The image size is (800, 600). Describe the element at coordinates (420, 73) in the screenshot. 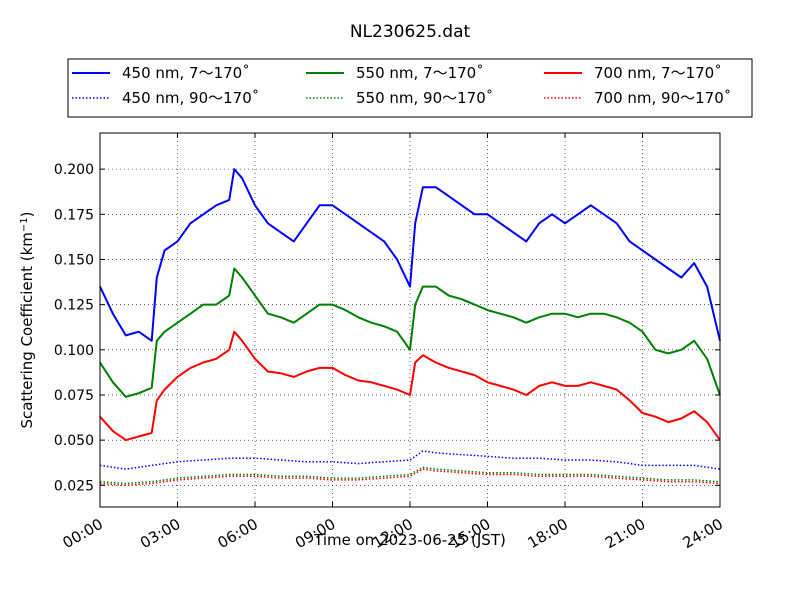

I see `legend-label: 550 nm, 7～170˚` at that location.